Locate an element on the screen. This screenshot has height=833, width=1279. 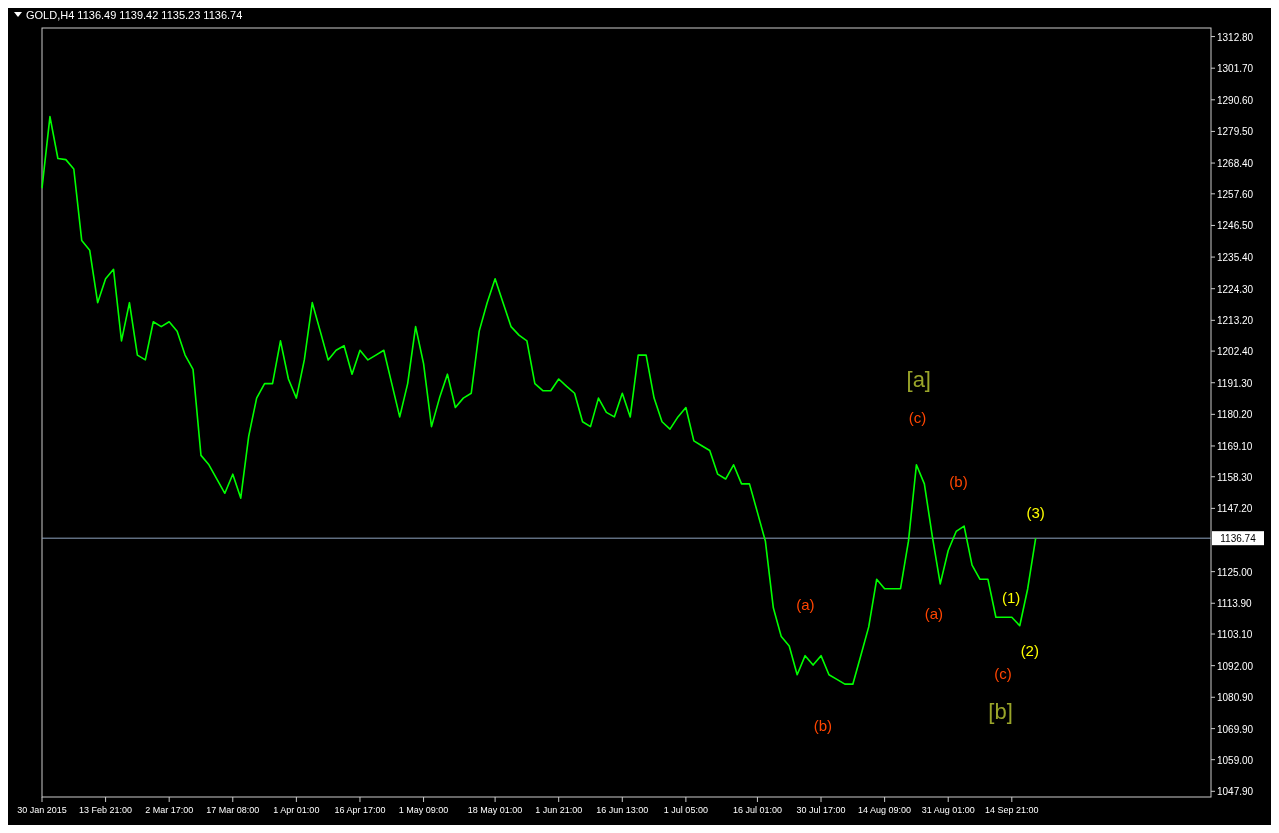
y-tick-label: 1301.70 is located at coordinates (1235, 69).